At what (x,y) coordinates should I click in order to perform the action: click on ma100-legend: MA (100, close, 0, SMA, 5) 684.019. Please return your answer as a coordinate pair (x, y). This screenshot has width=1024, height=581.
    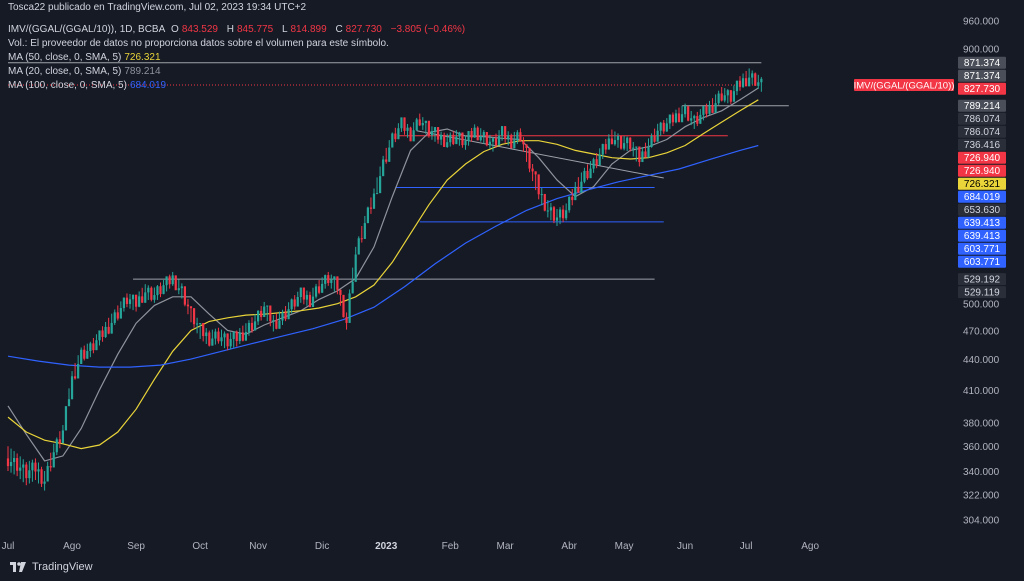
    Looking at the image, I should click on (87, 85).